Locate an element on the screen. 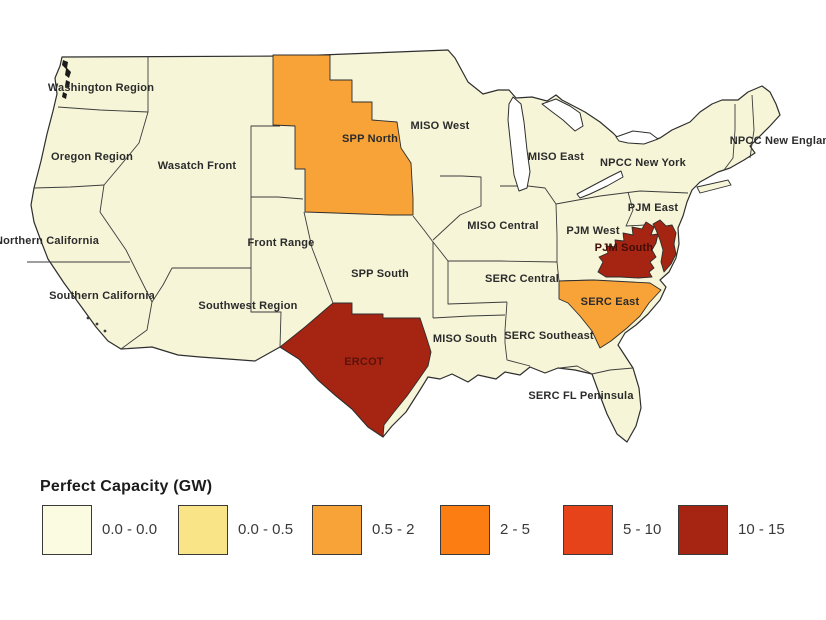  lake-huron is located at coordinates (562, 115).